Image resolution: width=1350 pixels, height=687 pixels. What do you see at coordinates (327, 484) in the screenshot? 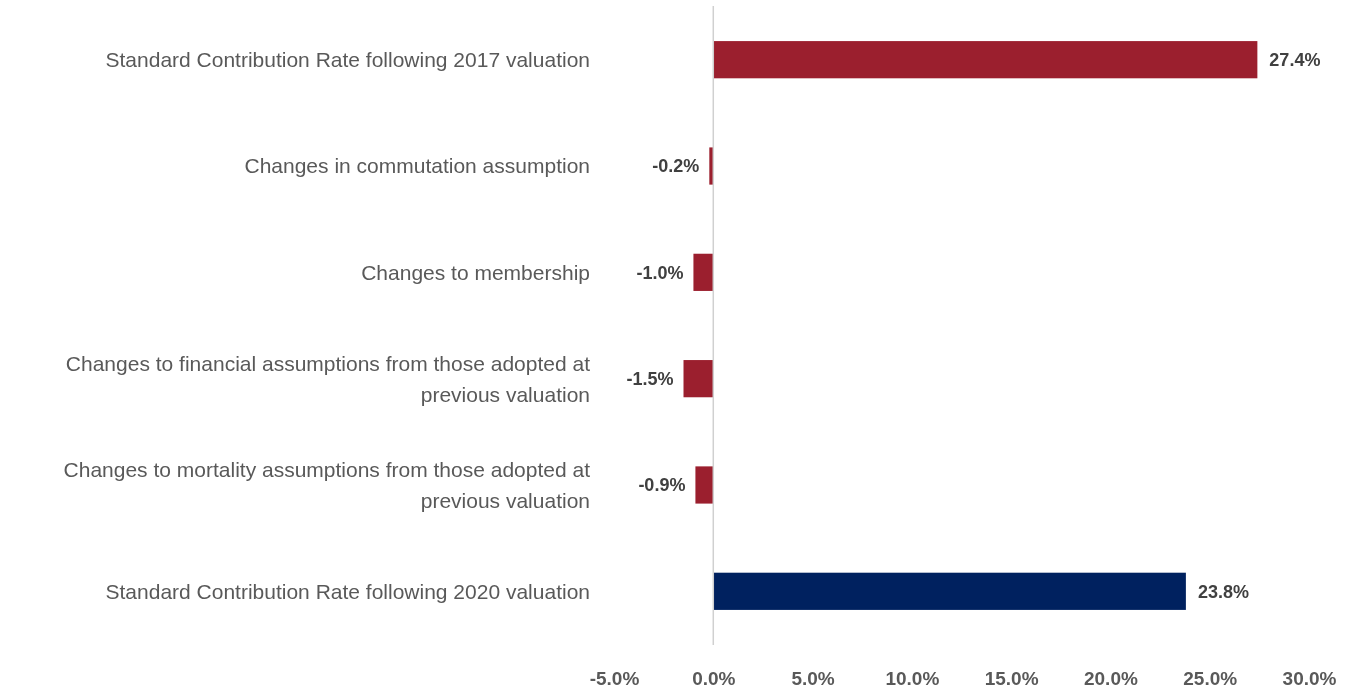
I see `y-tick-label: Changes to mortality assumptions from those adopted at previous valuation` at bounding box center [327, 484].